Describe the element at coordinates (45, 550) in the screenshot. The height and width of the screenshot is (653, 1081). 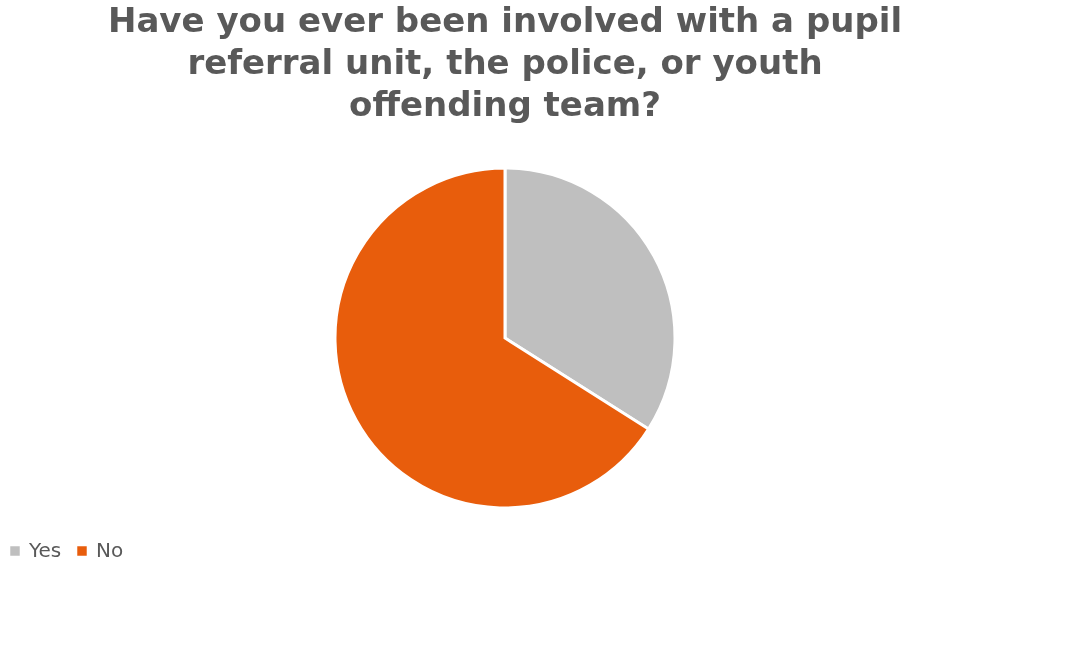
I see `legend-label: Yes` at that location.